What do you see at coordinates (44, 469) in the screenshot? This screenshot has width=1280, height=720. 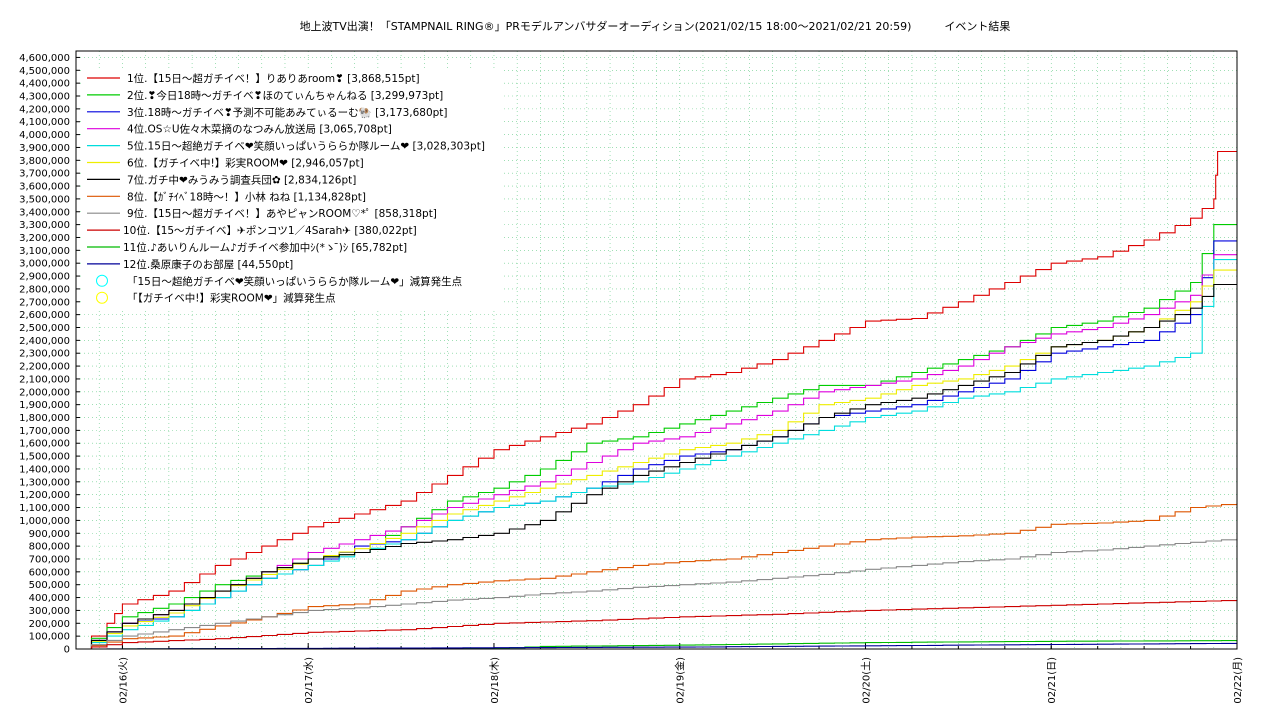 I see `y-tick-label: 1,400,000` at bounding box center [44, 469].